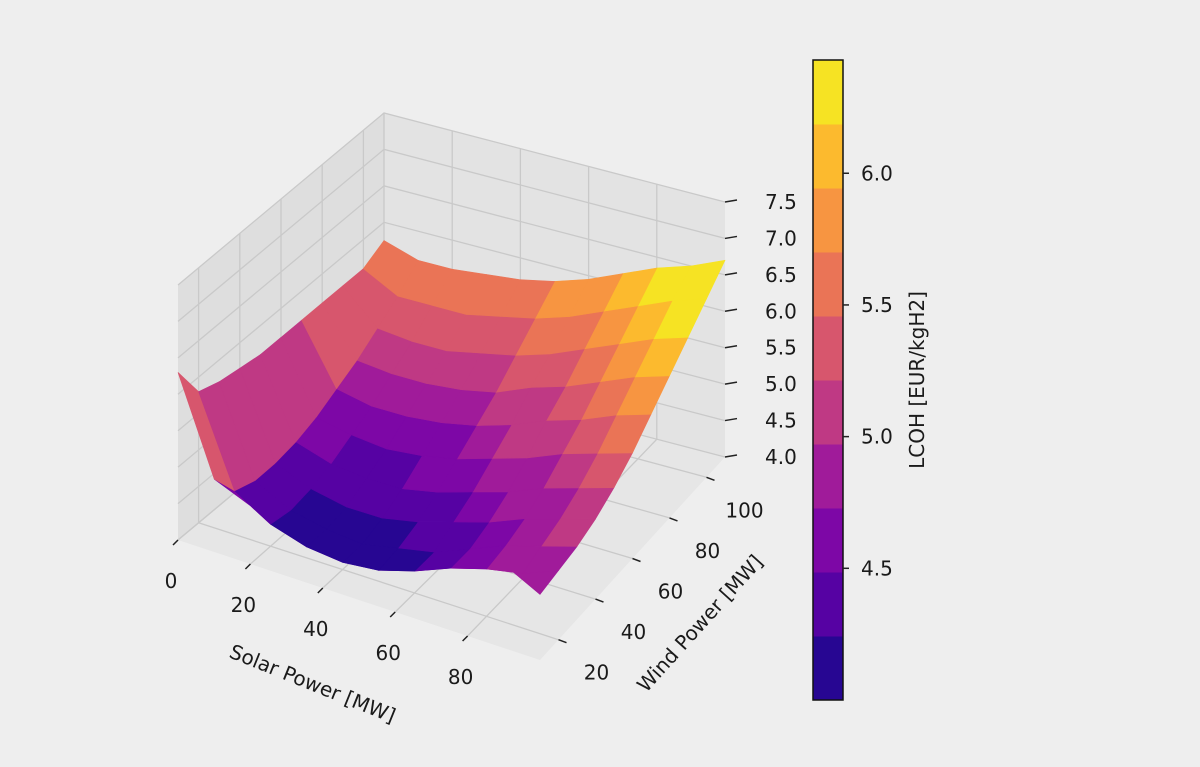  What do you see at coordinates (596, 673) in the screenshot?
I see `y-tick-label: 20` at bounding box center [596, 673].